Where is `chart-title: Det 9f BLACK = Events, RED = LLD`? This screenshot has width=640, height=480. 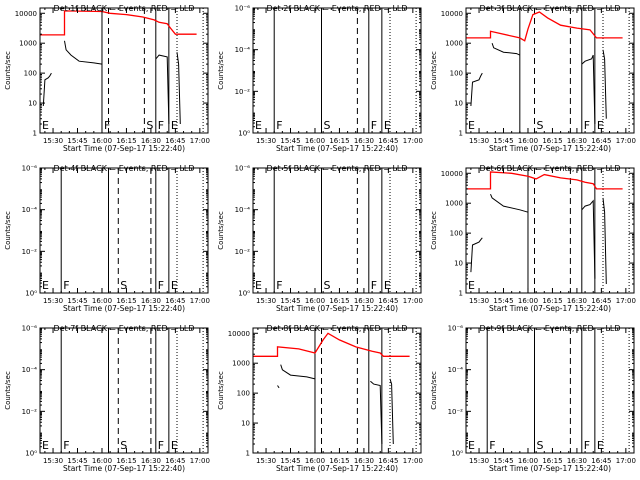 chart-title: Det 9f BLACK = Events, RED = LLD is located at coordinates (549, 328).